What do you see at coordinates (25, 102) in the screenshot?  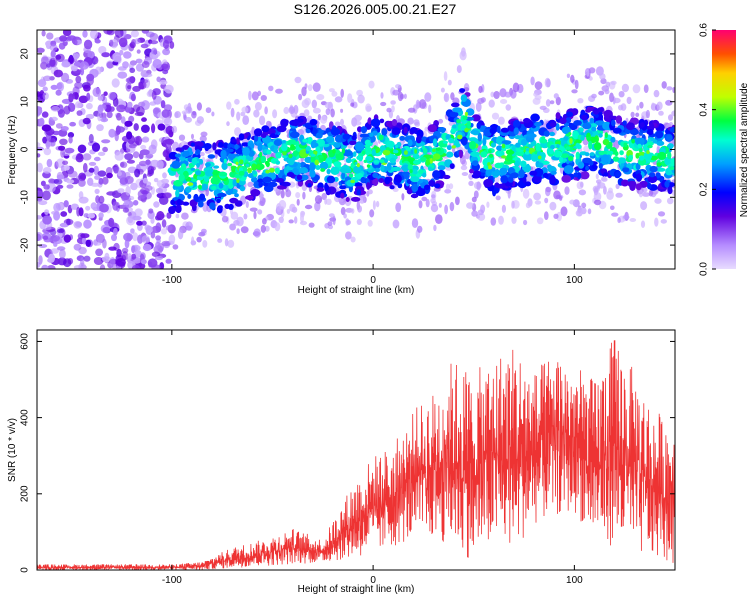 I see `y-tick-label: 10` at bounding box center [25, 102].